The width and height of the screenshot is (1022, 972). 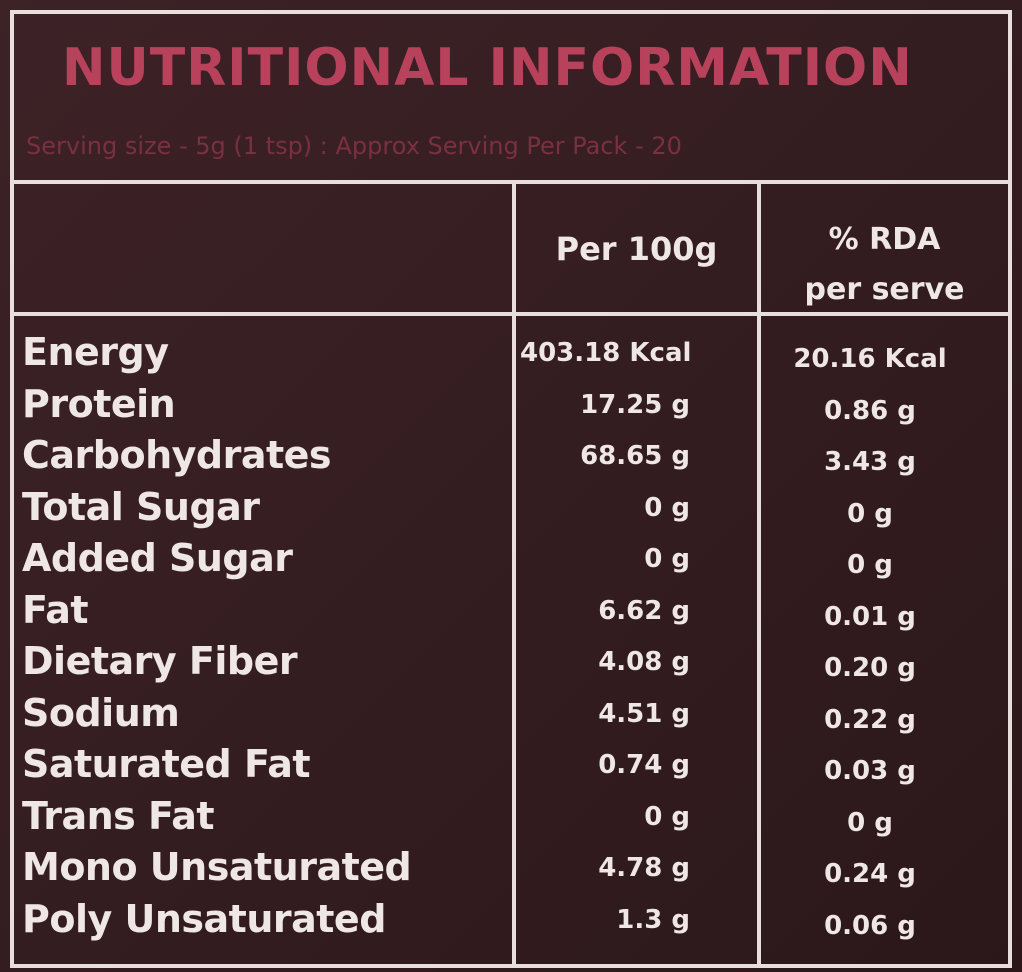 I want to click on nutrient-name: Total Sugar, so click(x=141, y=506).